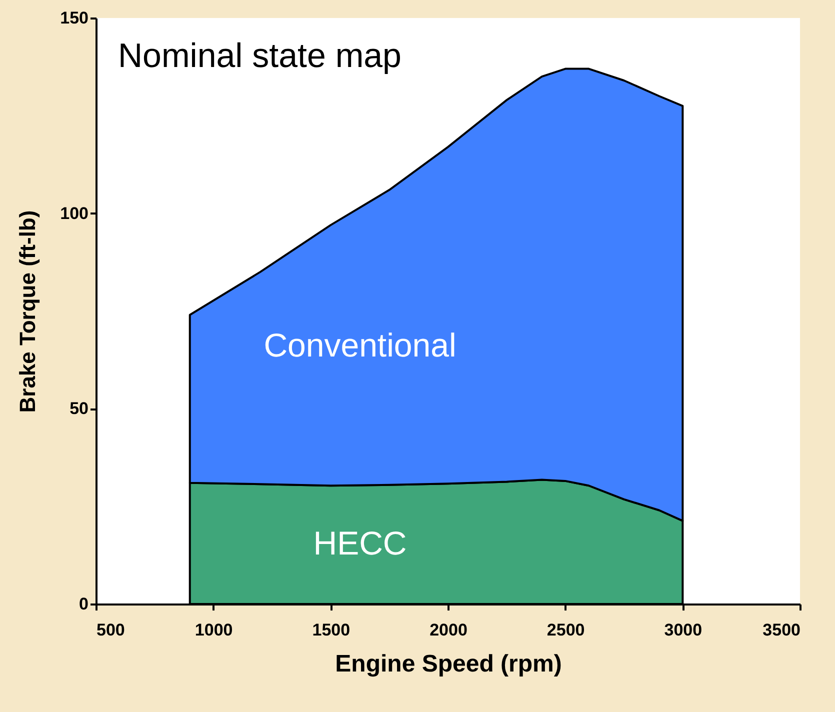  What do you see at coordinates (79, 408) in the screenshot?
I see `y-tick-label: 50` at bounding box center [79, 408].